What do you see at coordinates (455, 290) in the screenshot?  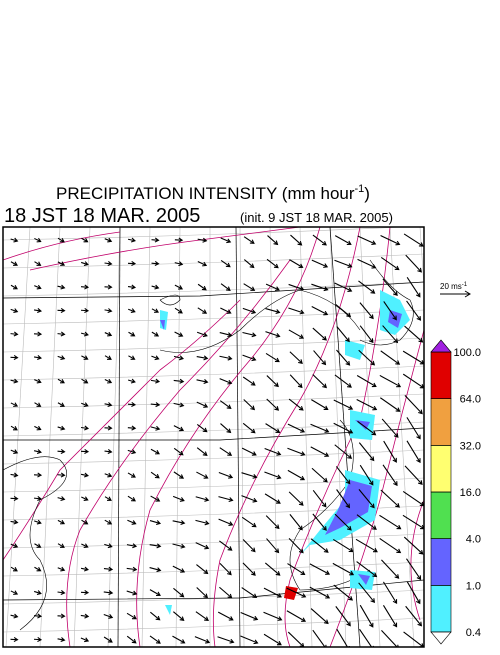 I see `reference-vector: 20 ms-1` at bounding box center [455, 290].